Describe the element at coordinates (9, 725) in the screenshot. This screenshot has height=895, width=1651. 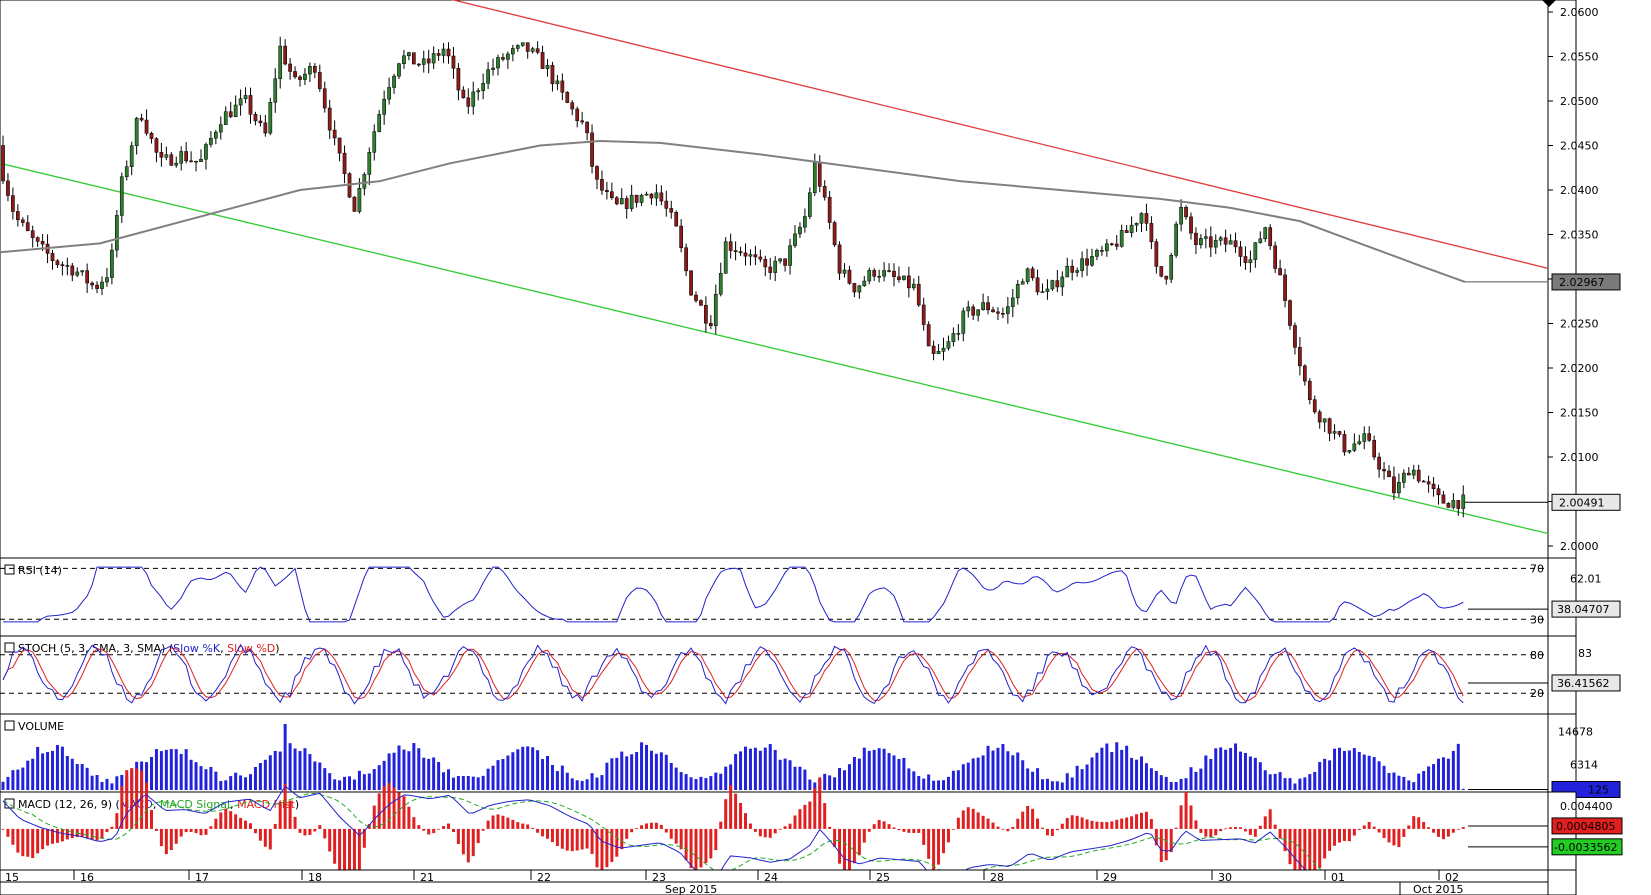
I see `volume-close-icon` at that location.